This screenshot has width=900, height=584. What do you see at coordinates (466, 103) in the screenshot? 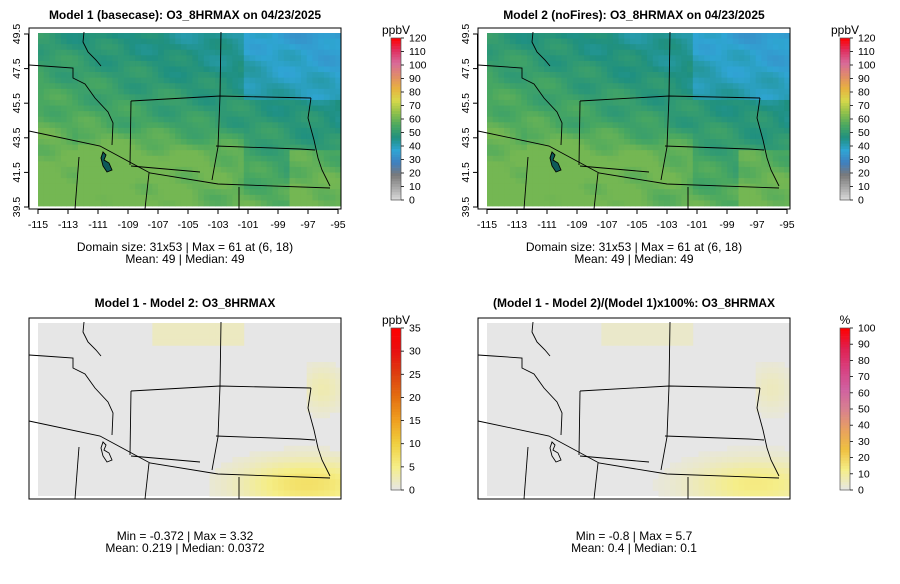
I see `y-tick-label: 45.5` at bounding box center [466, 103].